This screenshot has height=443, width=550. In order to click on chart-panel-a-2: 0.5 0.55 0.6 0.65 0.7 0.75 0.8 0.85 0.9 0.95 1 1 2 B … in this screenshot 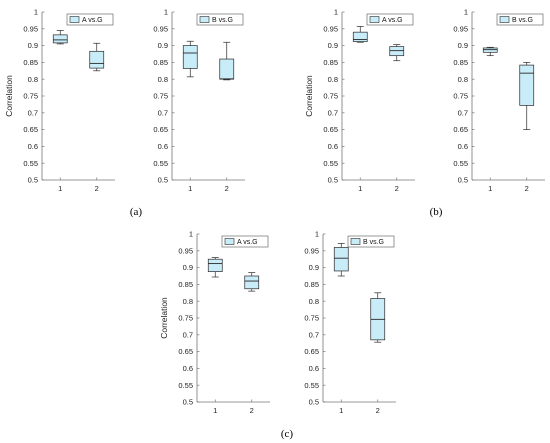, I will do `click(199, 100)`.